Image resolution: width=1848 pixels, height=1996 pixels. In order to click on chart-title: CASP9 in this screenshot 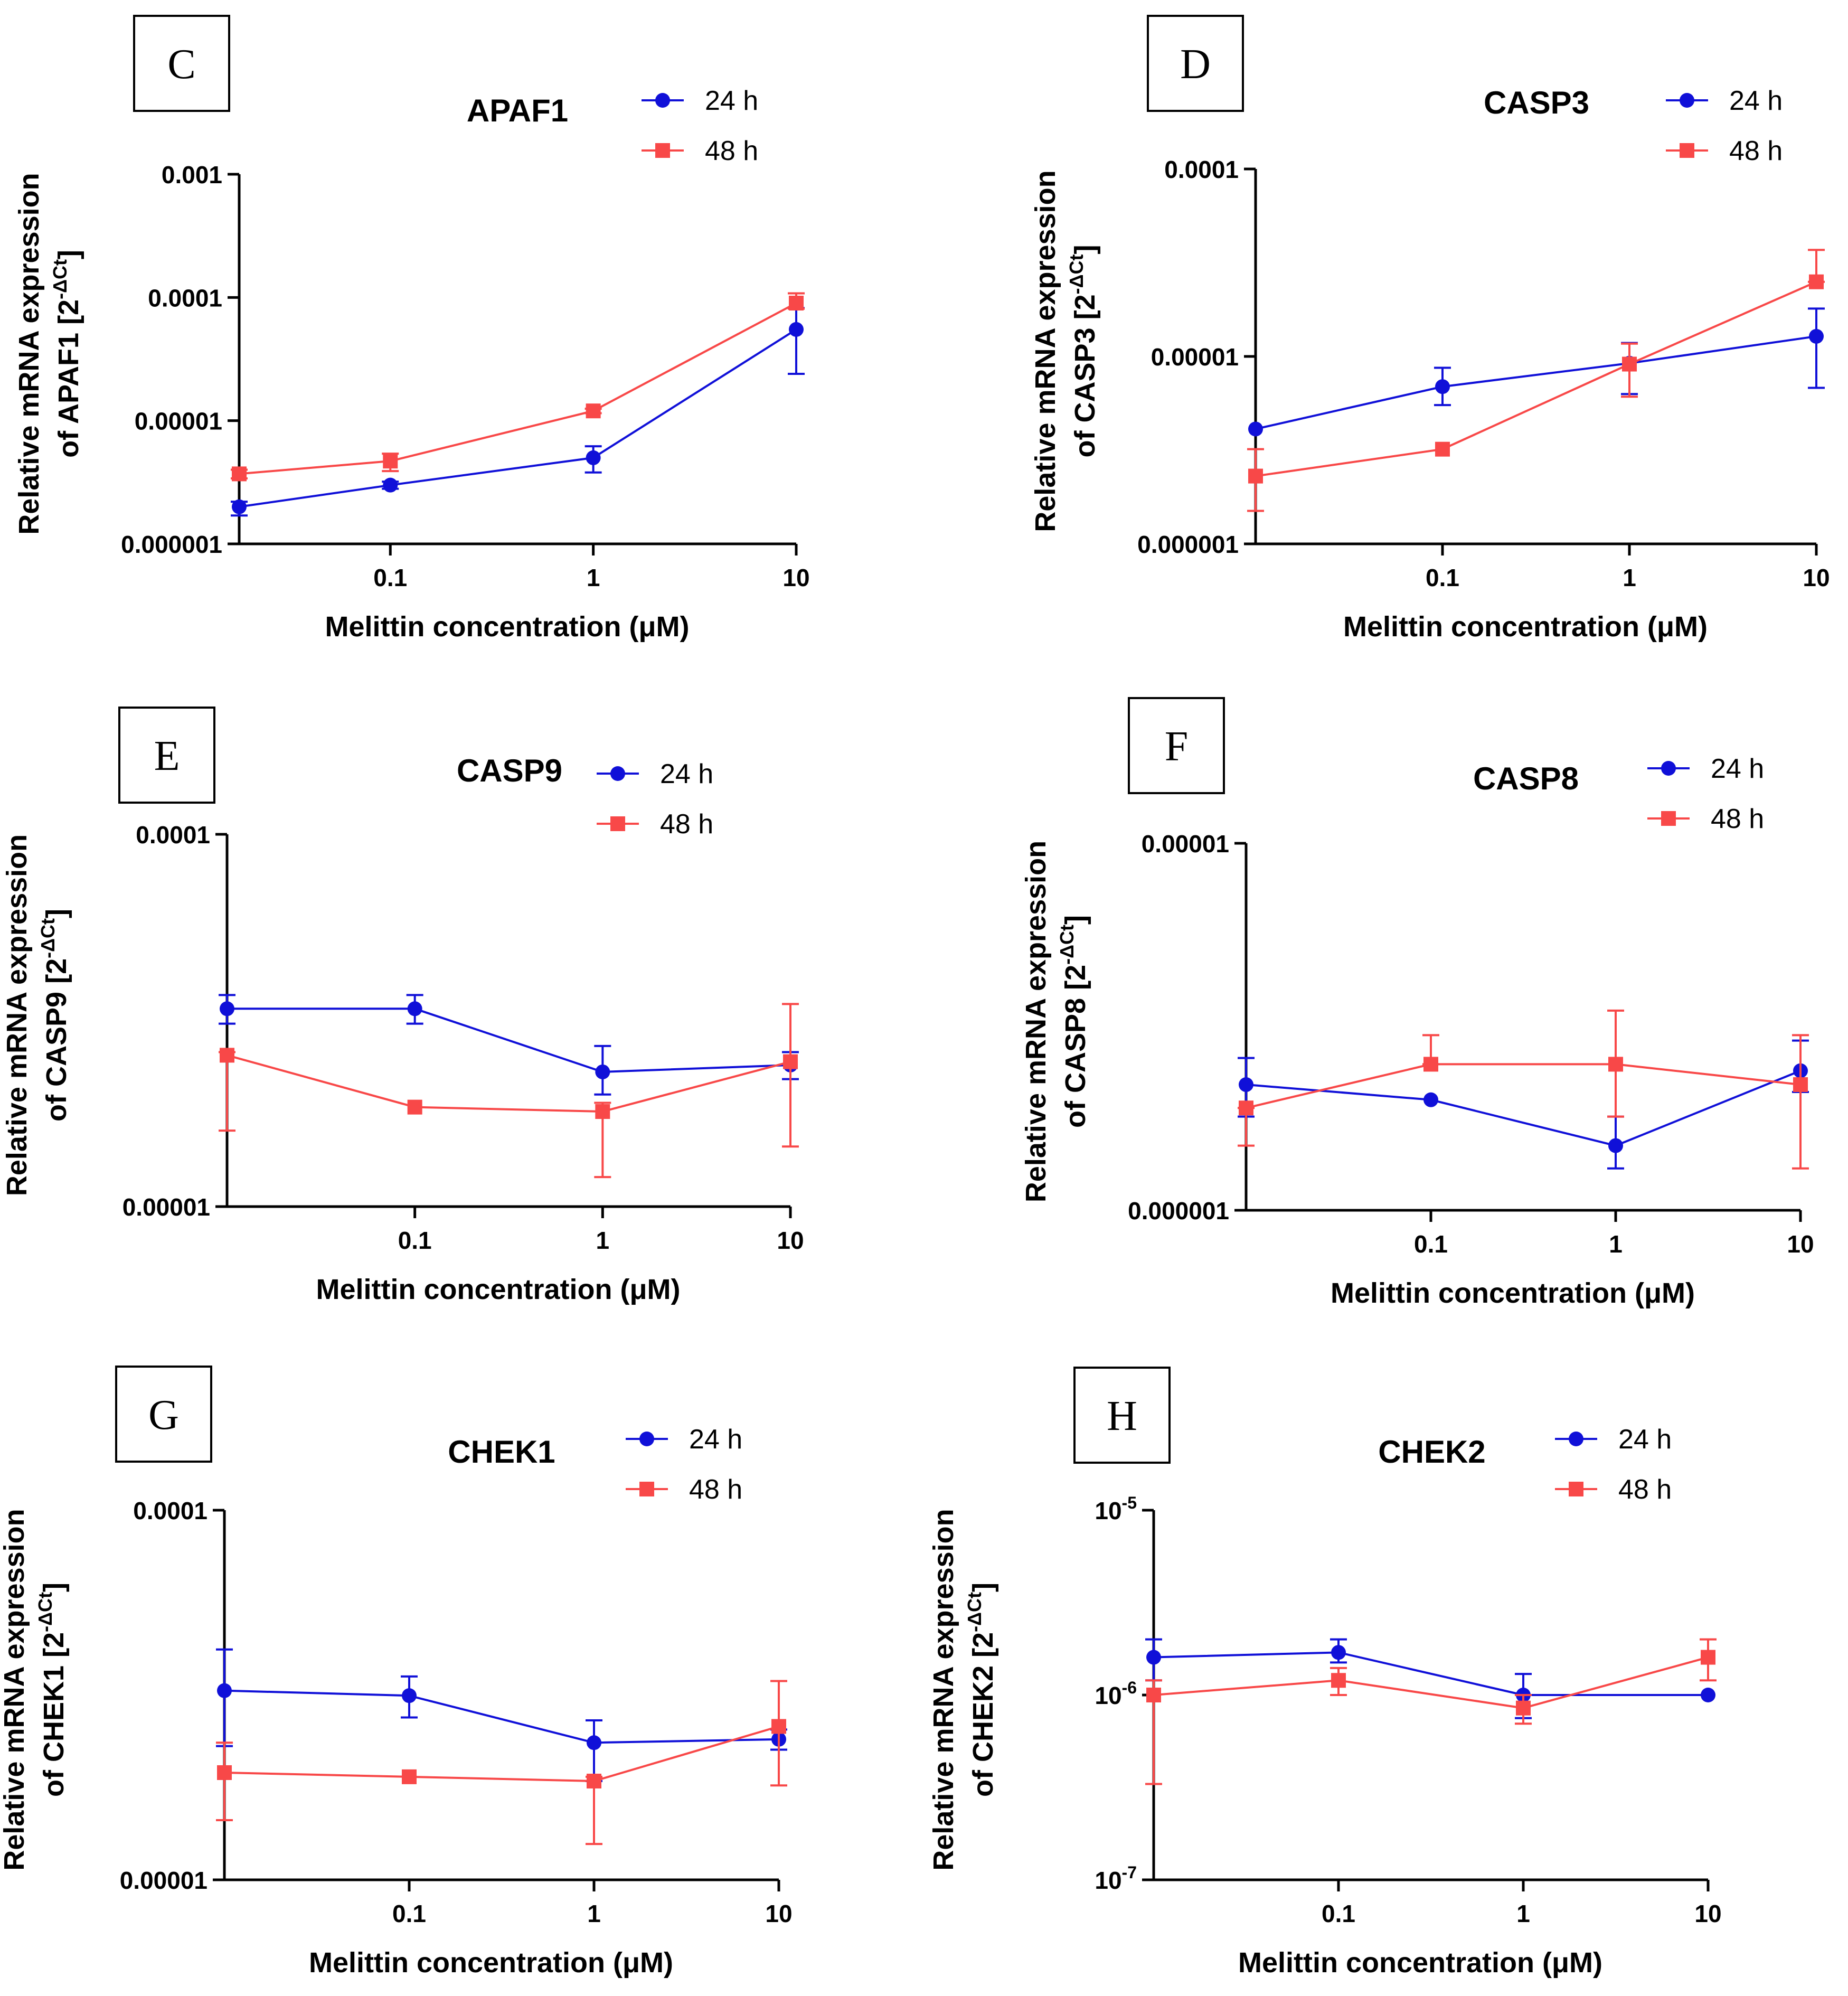, I will do `click(510, 770)`.